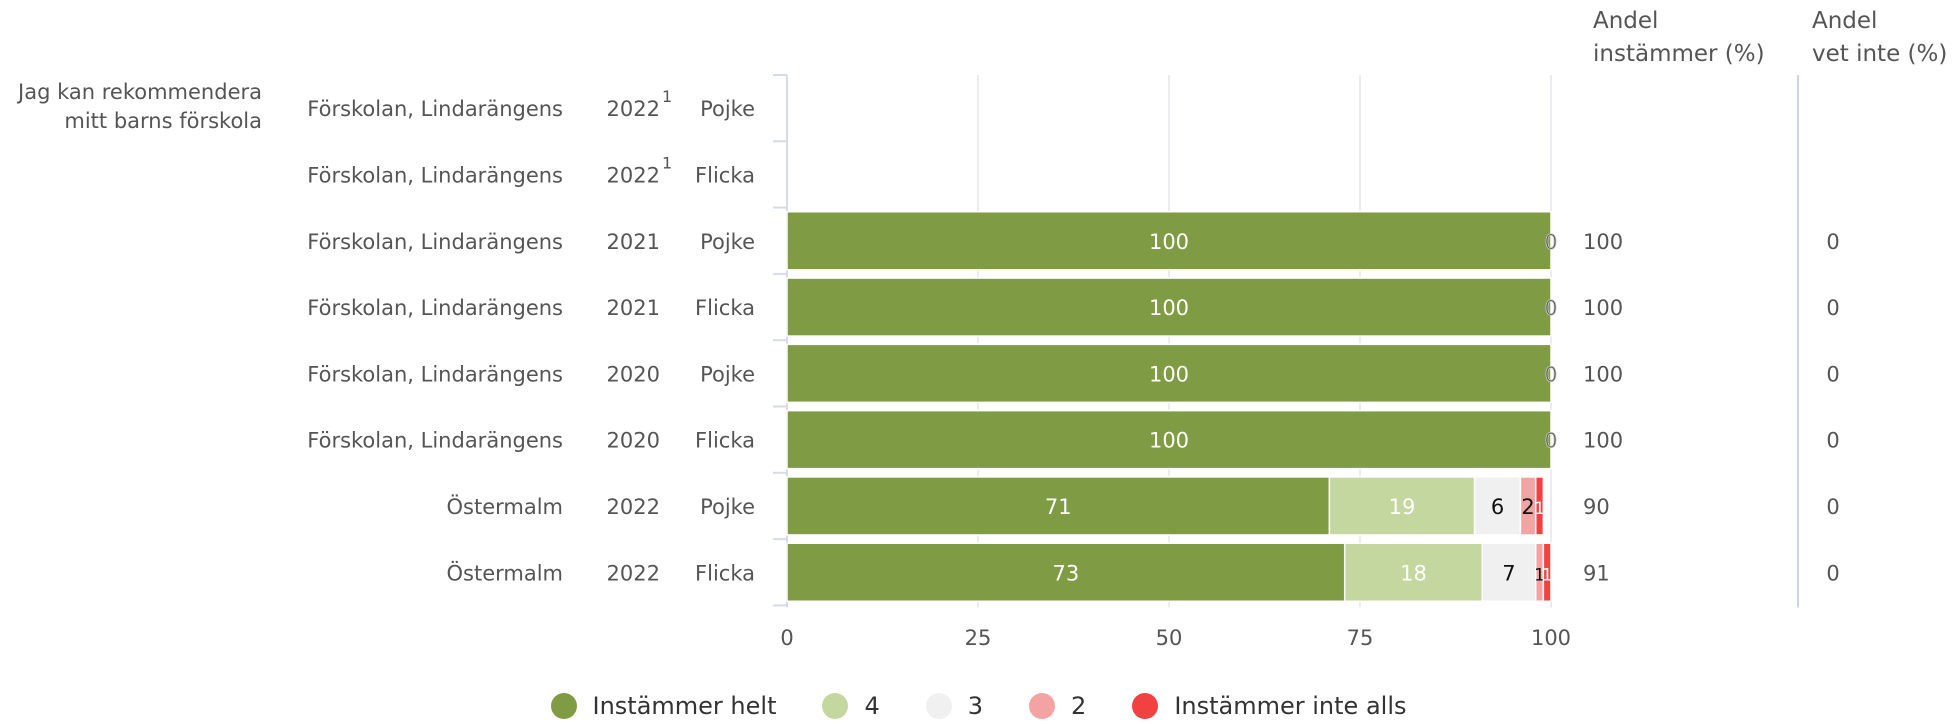 This screenshot has width=1957, height=724. Describe the element at coordinates (1527, 507) in the screenshot. I see `bar-value-label: 2` at that location.